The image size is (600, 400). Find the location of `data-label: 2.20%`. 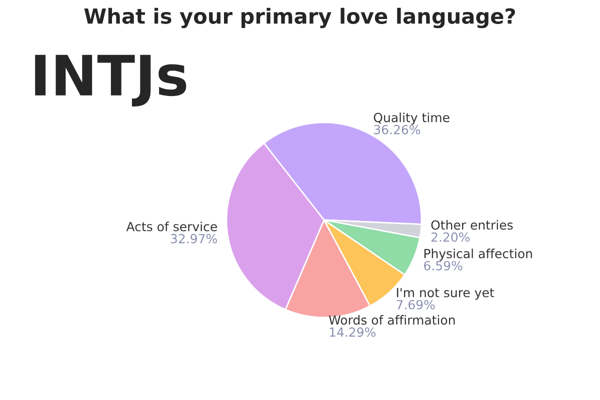

data-label: 2.20% is located at coordinates (450, 237).